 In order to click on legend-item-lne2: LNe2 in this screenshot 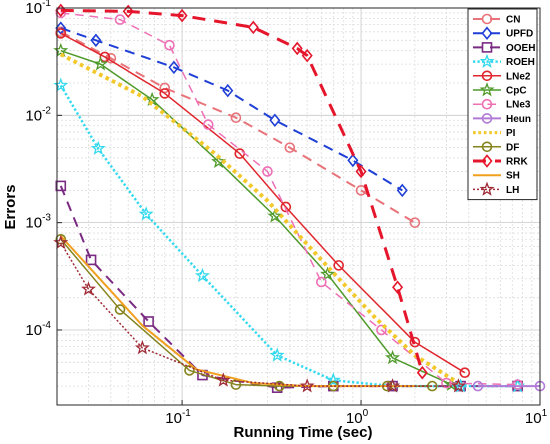, I will do `click(502, 76)`.